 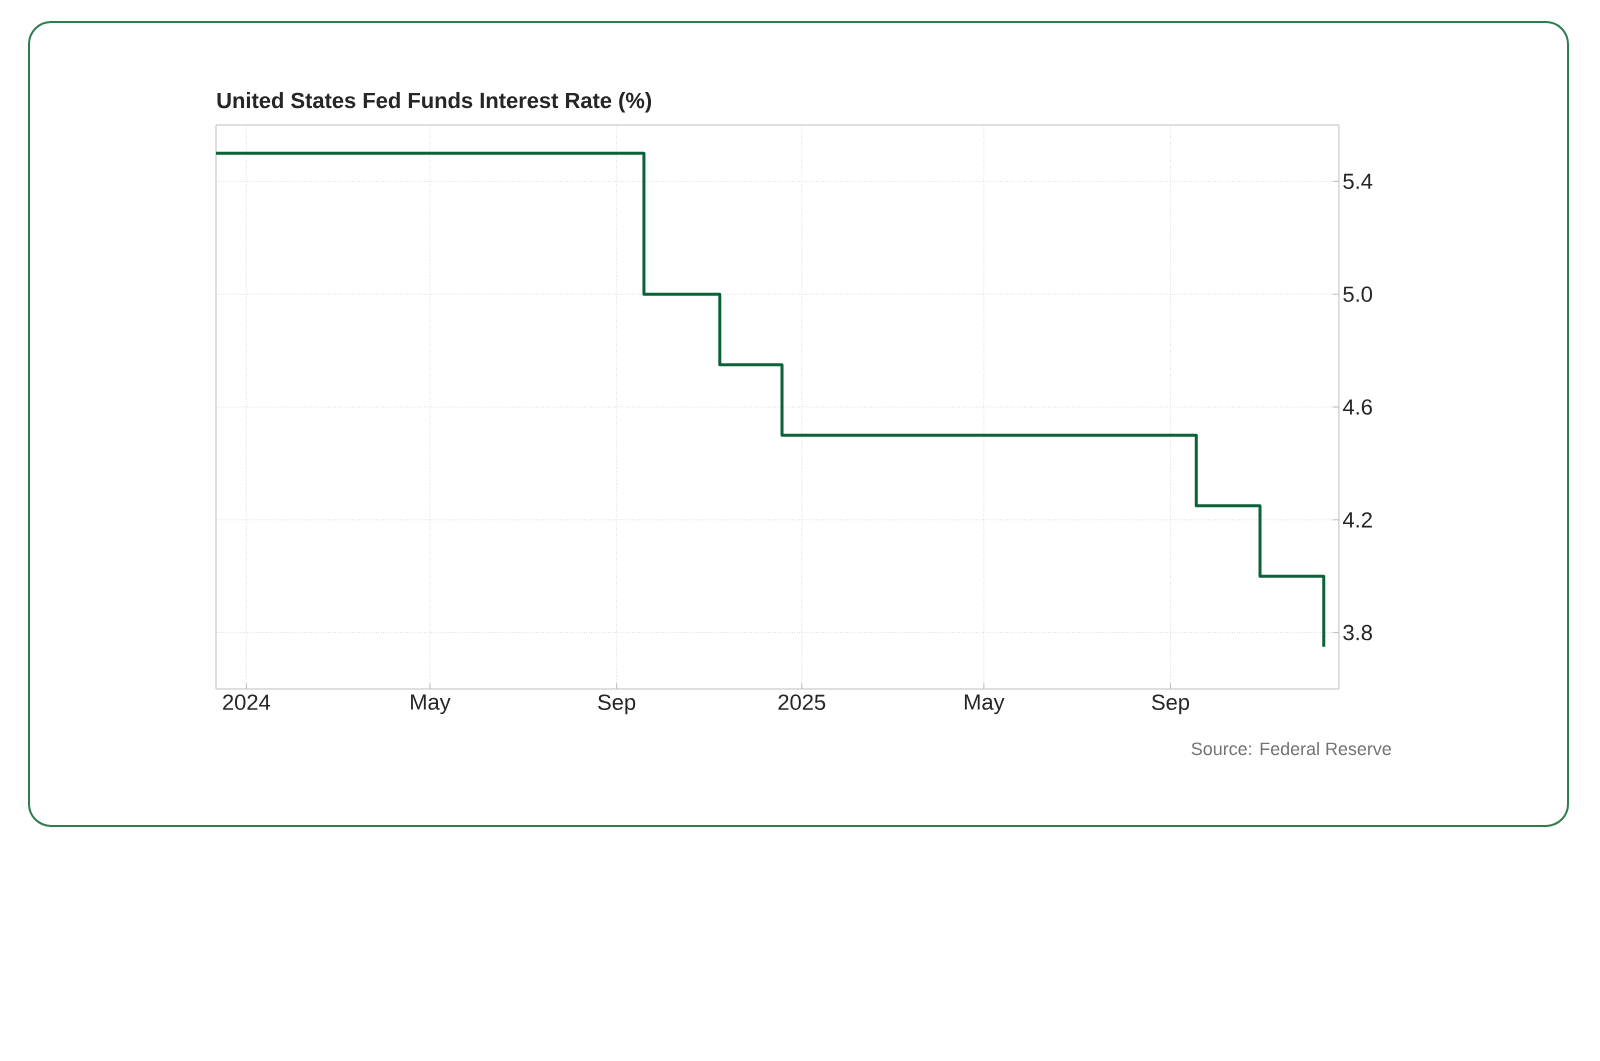 I want to click on x-tick-label: 2025, so click(x=802, y=702).